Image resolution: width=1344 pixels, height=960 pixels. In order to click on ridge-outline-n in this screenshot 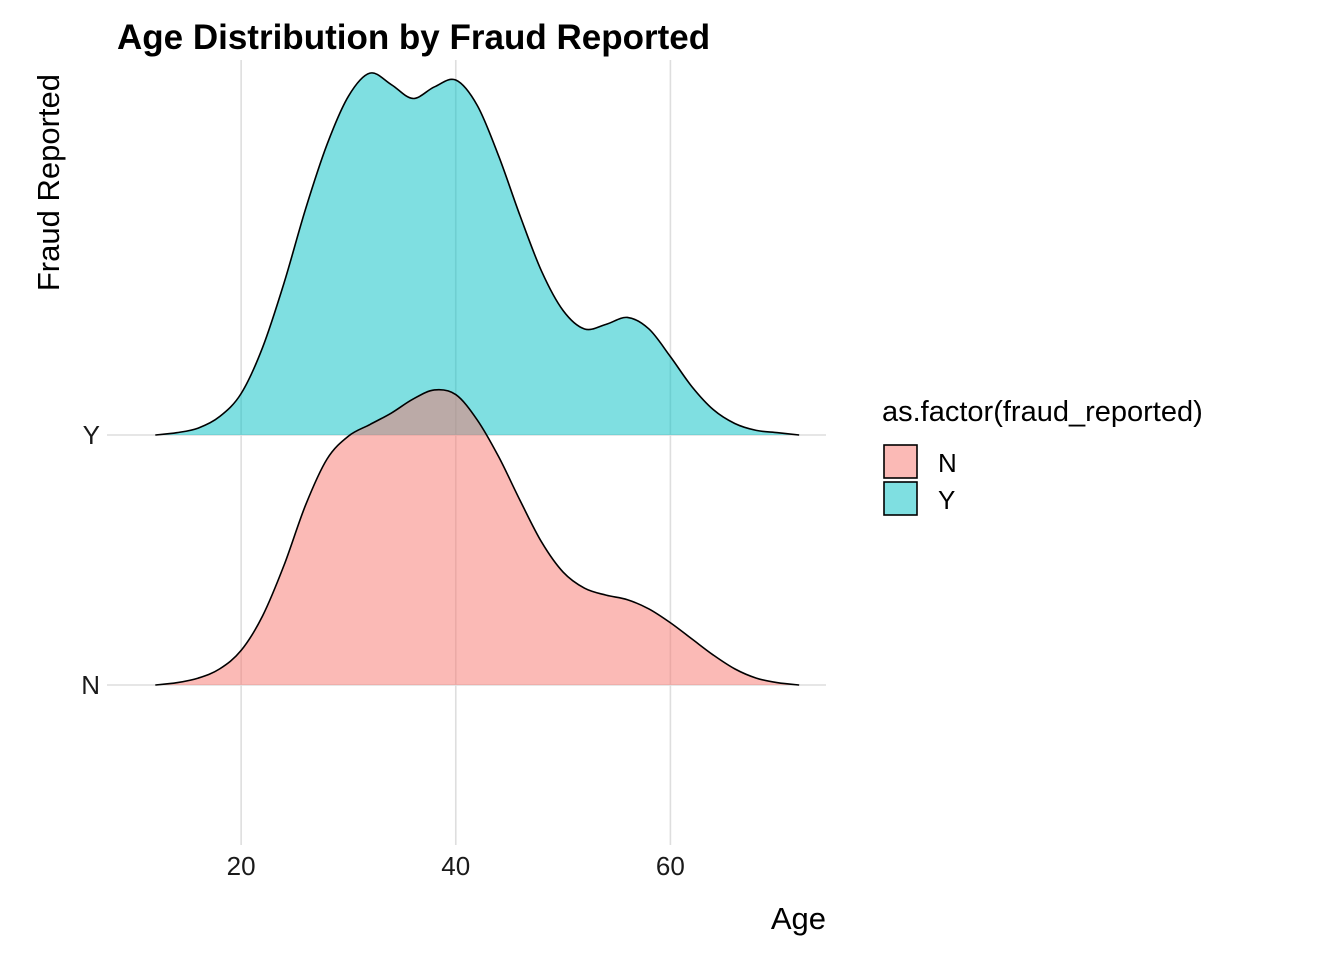, I will do `click(477, 537)`.